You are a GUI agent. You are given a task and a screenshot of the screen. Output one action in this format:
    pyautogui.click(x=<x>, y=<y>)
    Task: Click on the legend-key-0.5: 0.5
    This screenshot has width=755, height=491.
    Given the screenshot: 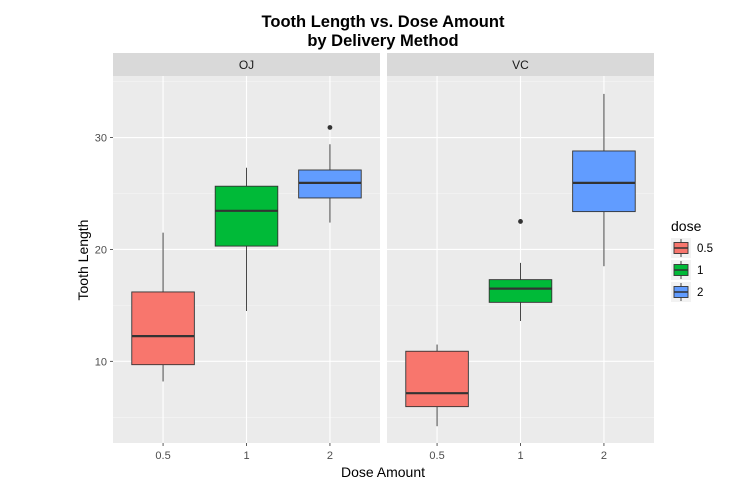 What is the action you would take?
    pyautogui.click(x=692, y=248)
    